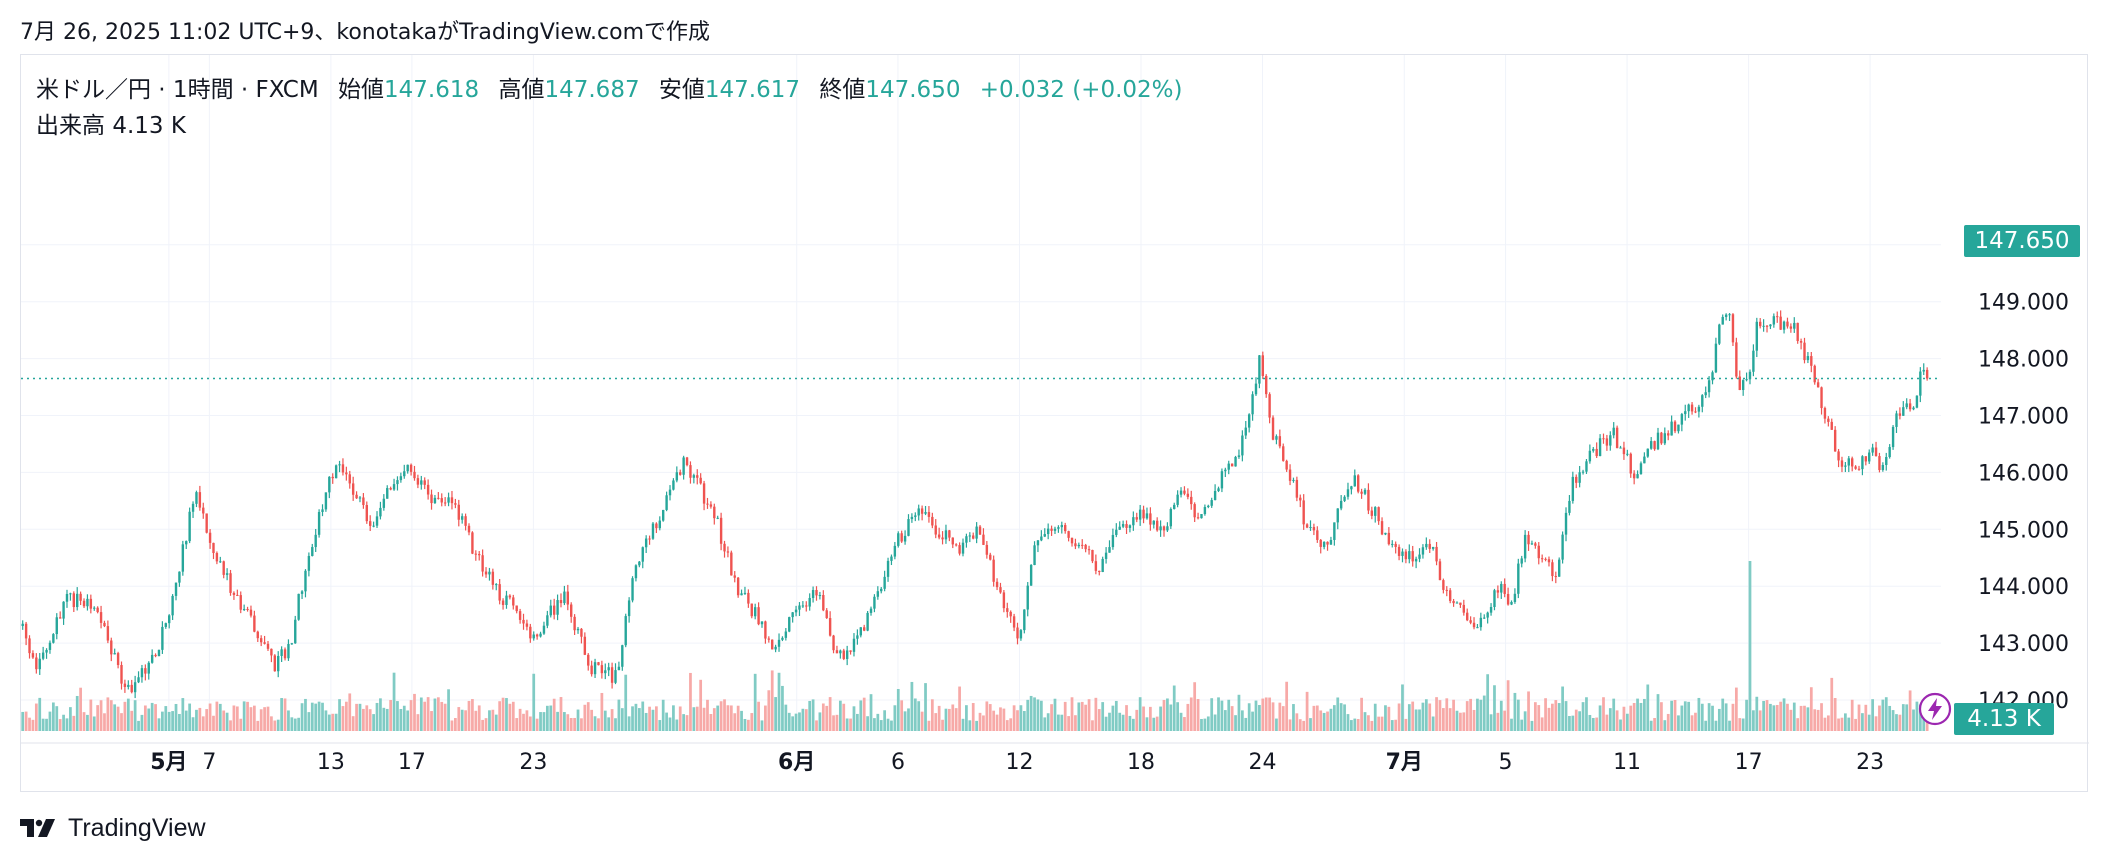 The image size is (2108, 862). Describe the element at coordinates (113, 828) in the screenshot. I see `tradingview-footer: TradingView` at that location.